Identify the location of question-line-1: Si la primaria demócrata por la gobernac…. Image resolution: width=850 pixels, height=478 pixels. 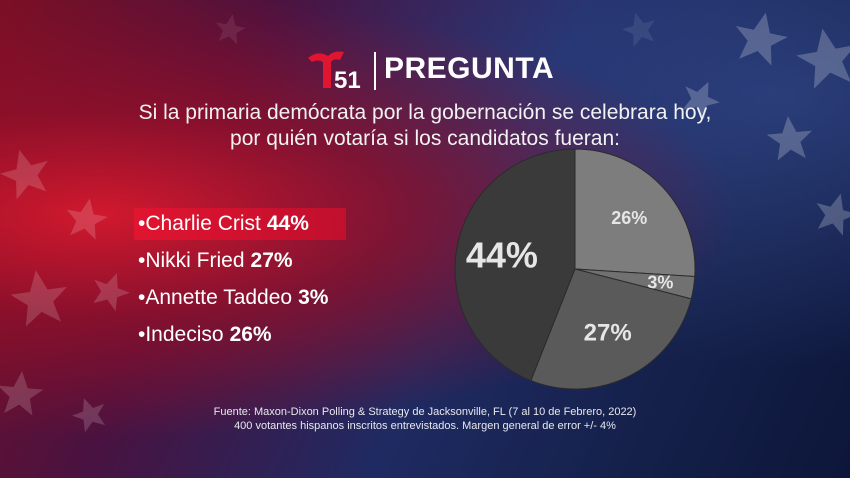
(425, 112).